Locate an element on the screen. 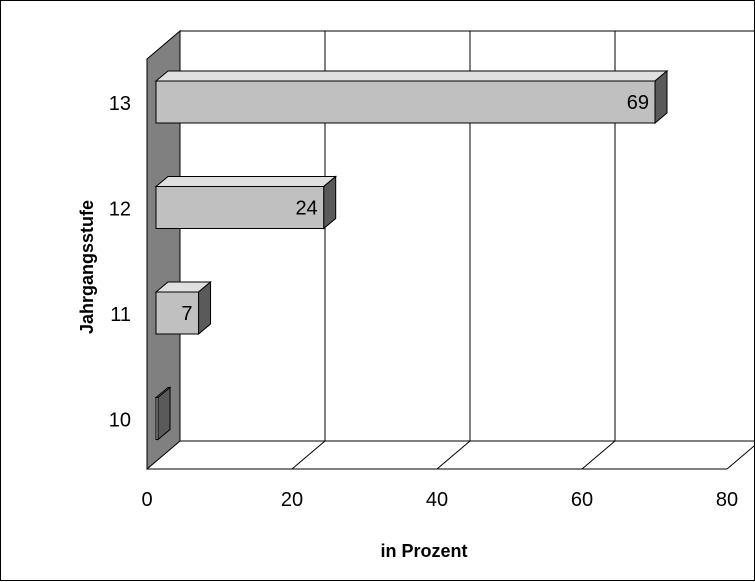 The image size is (755, 582). bar-group is located at coordinates (163, 413).